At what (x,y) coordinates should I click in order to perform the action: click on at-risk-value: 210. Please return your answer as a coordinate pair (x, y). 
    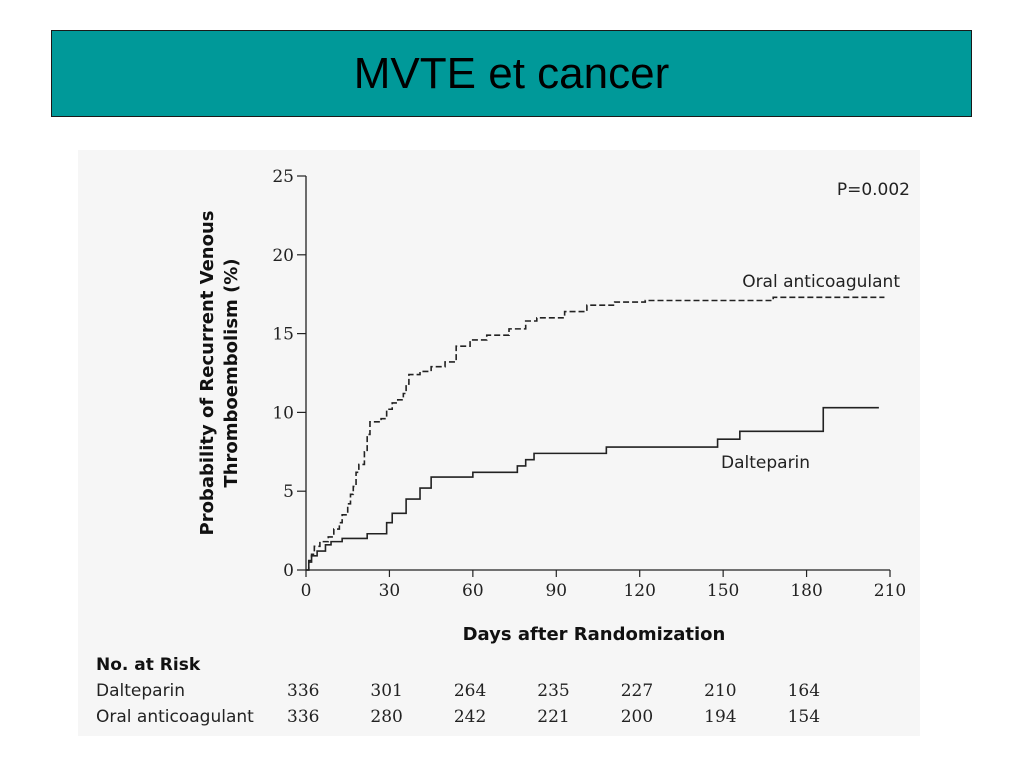
    Looking at the image, I should click on (720, 691).